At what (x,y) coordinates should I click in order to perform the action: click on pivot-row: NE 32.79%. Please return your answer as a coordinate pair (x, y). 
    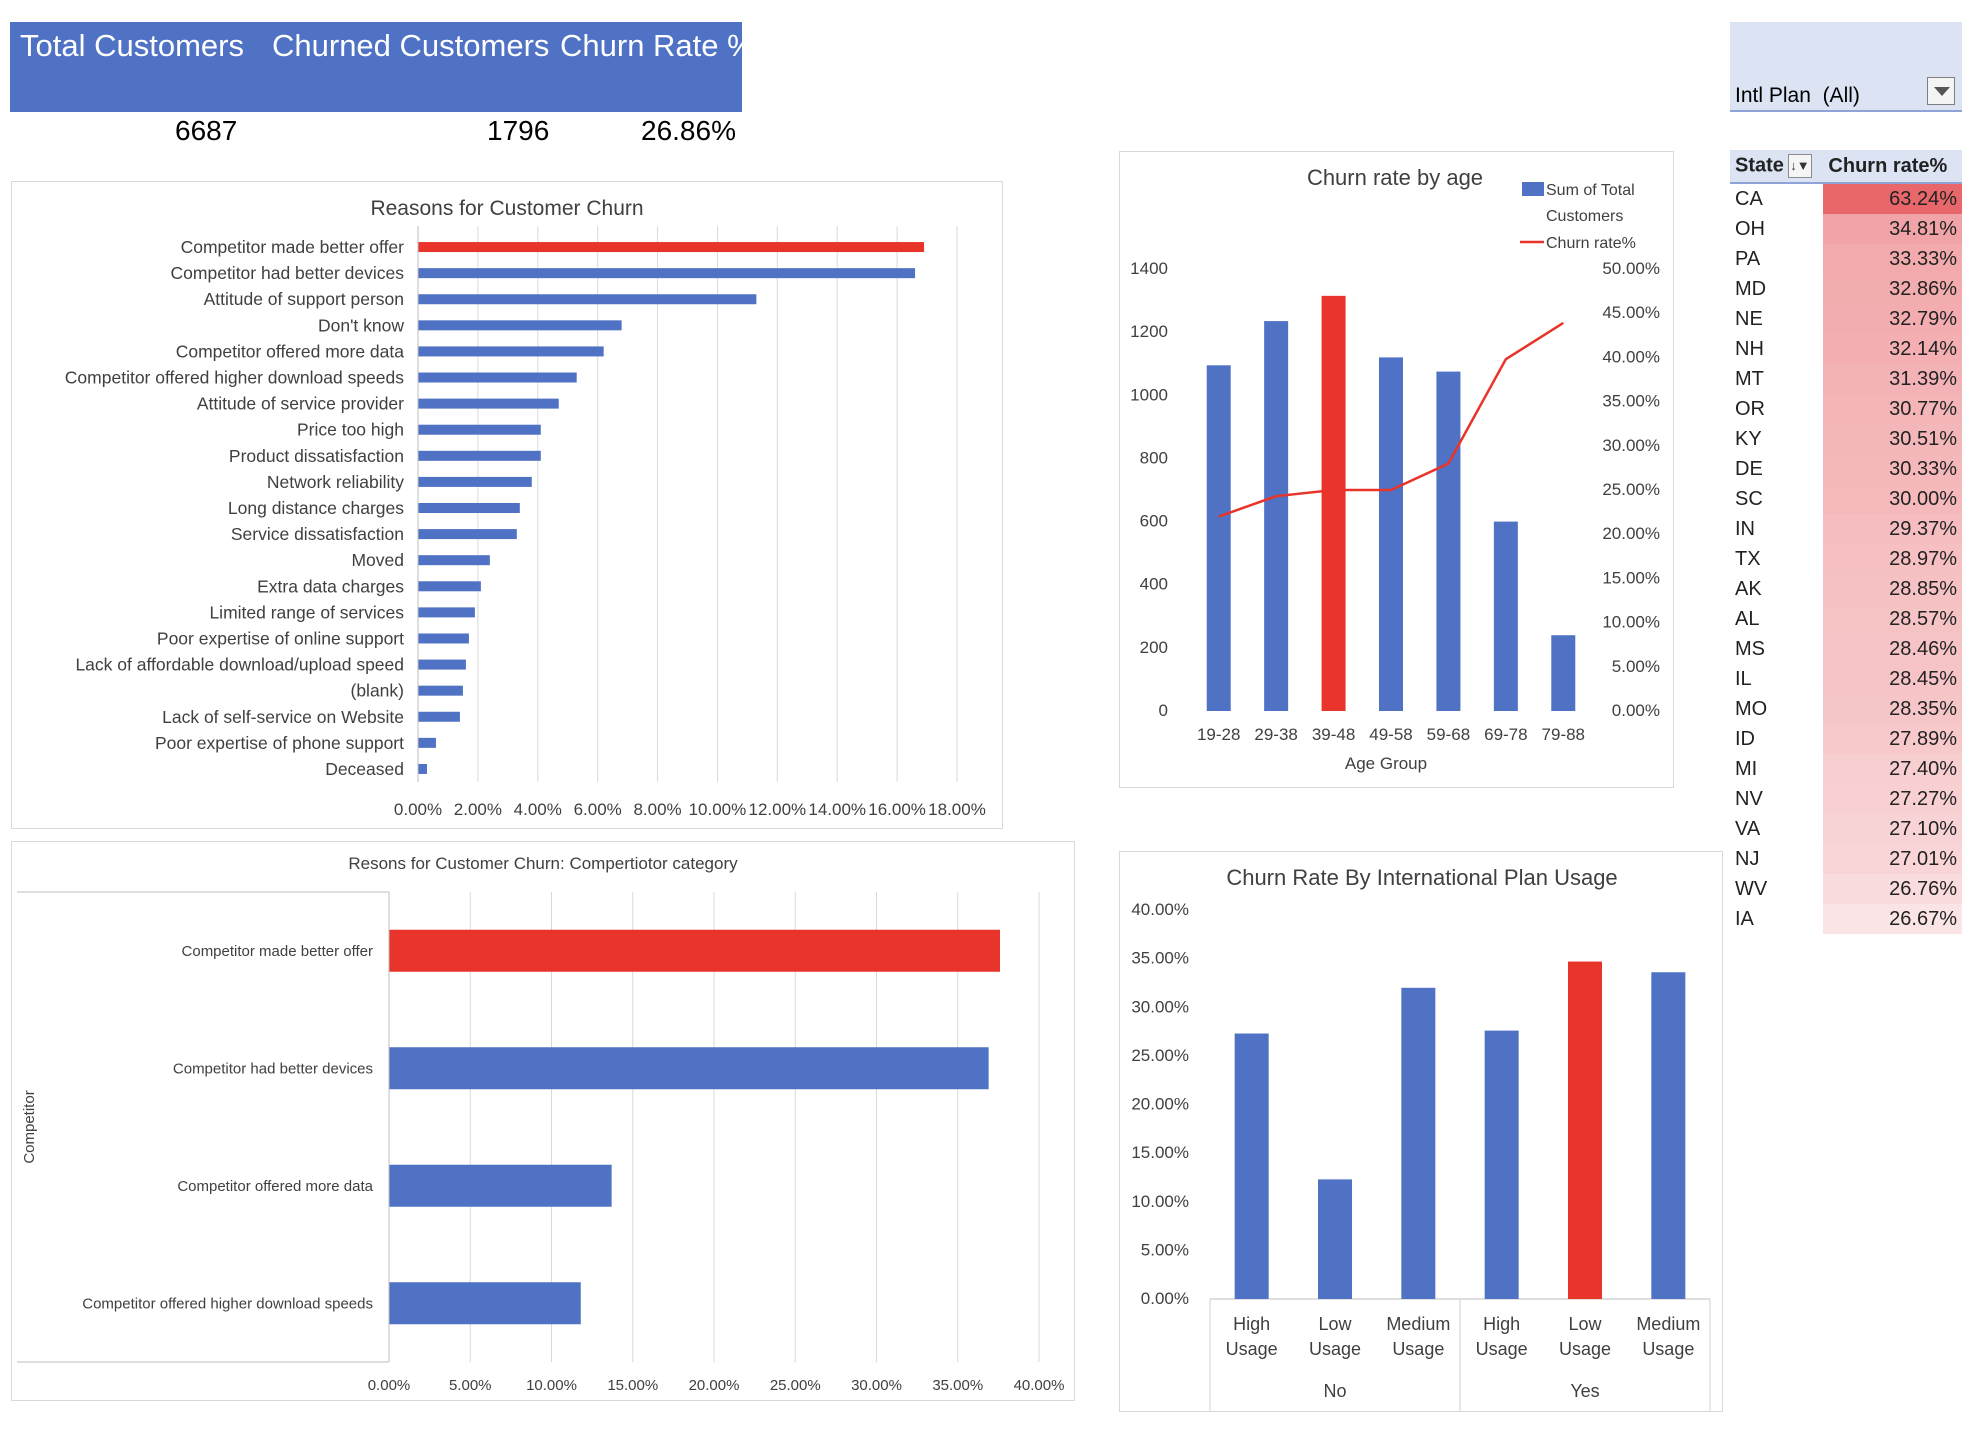
    Looking at the image, I should click on (1846, 319).